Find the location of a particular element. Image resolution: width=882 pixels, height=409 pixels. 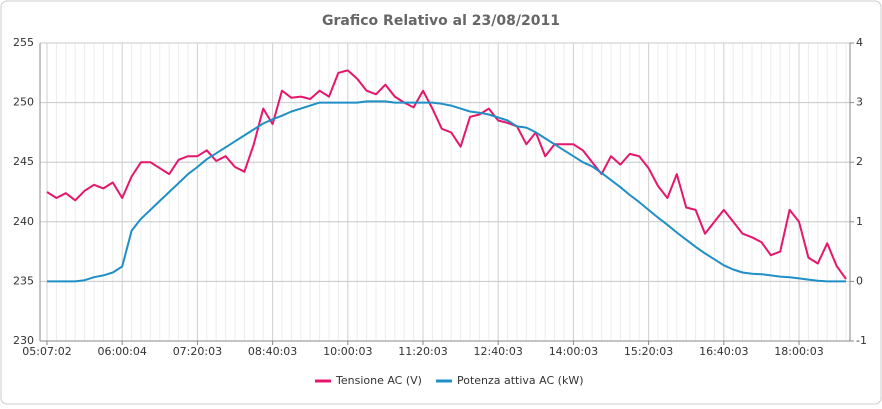

y2-tick-label: 4 is located at coordinates (859, 42).